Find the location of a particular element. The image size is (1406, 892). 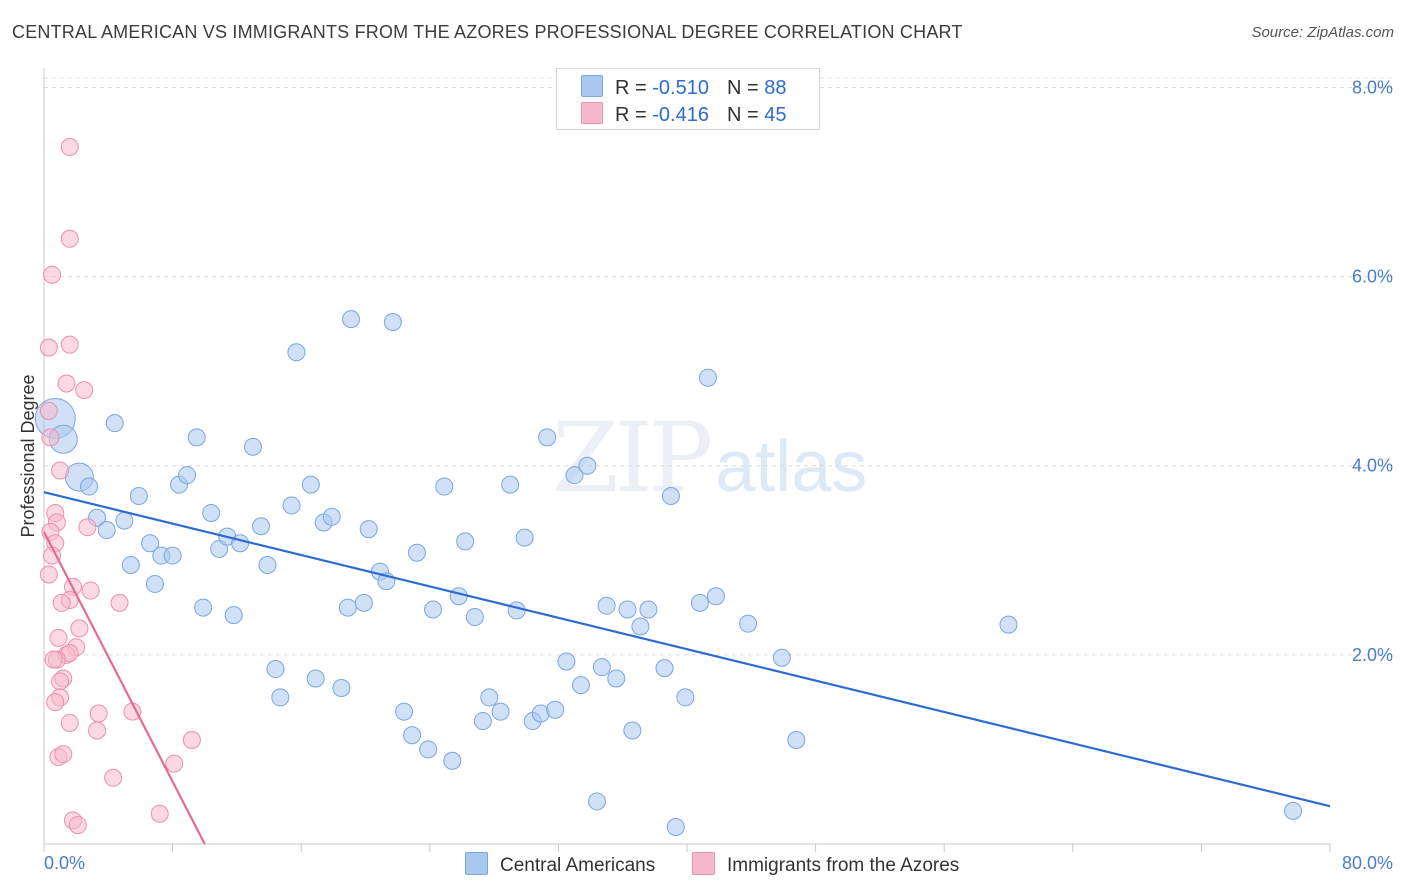

bottom-legend-label: Central Americans is located at coordinates (578, 865).